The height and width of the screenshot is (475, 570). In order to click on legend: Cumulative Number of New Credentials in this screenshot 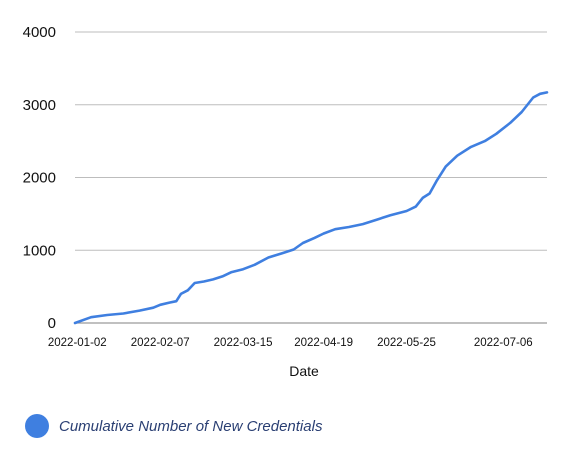, I will do `click(174, 426)`.